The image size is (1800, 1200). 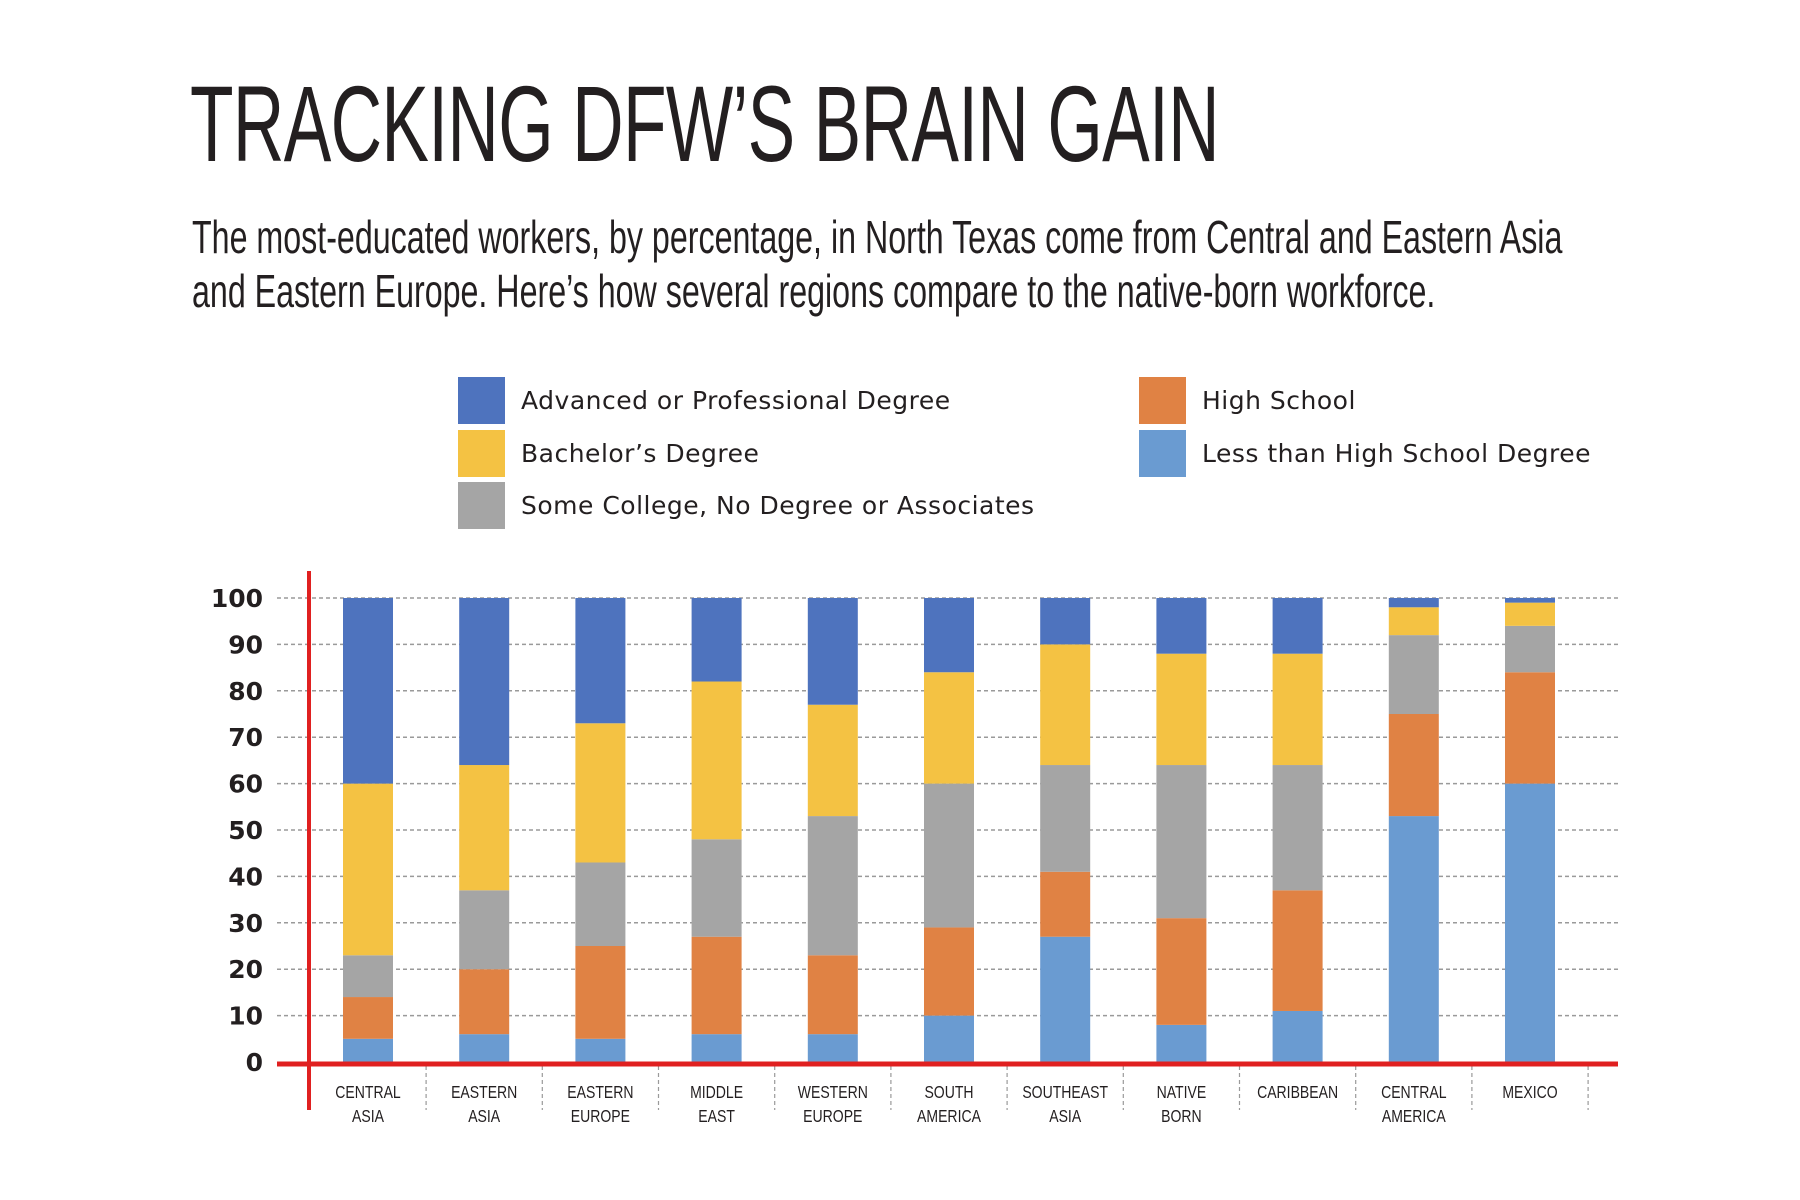 I want to click on y-tick-label: 60, so click(x=245, y=784).